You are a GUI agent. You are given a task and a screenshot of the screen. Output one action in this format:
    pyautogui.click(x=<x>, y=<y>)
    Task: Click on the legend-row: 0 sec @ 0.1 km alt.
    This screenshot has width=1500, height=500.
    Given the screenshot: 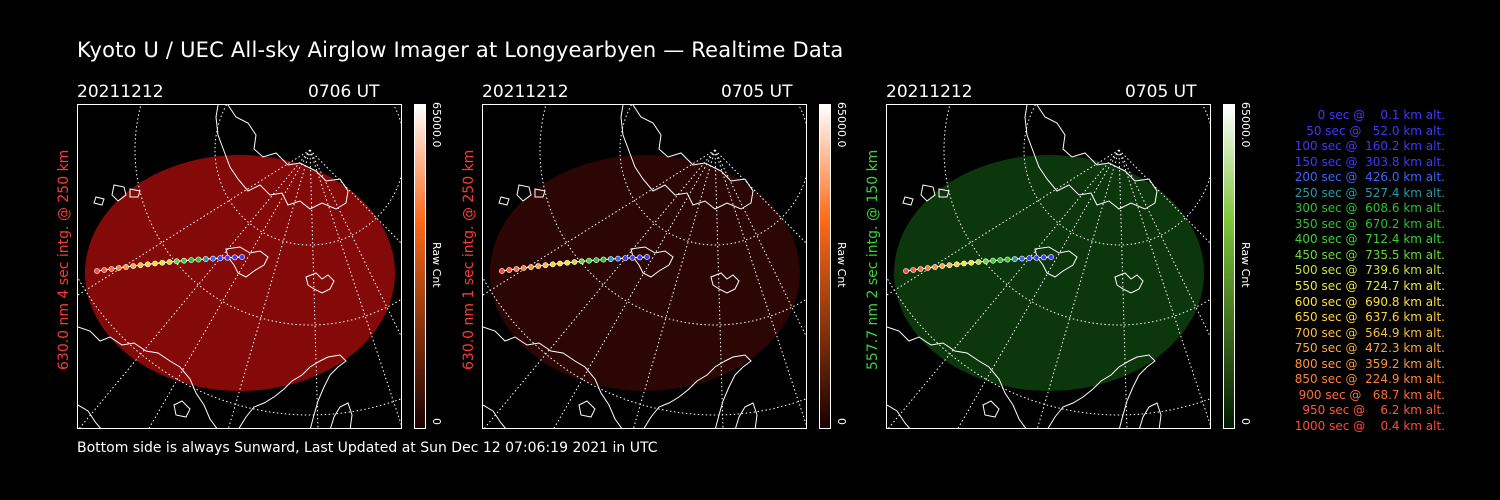 What is the action you would take?
    pyautogui.click(x=1375, y=115)
    